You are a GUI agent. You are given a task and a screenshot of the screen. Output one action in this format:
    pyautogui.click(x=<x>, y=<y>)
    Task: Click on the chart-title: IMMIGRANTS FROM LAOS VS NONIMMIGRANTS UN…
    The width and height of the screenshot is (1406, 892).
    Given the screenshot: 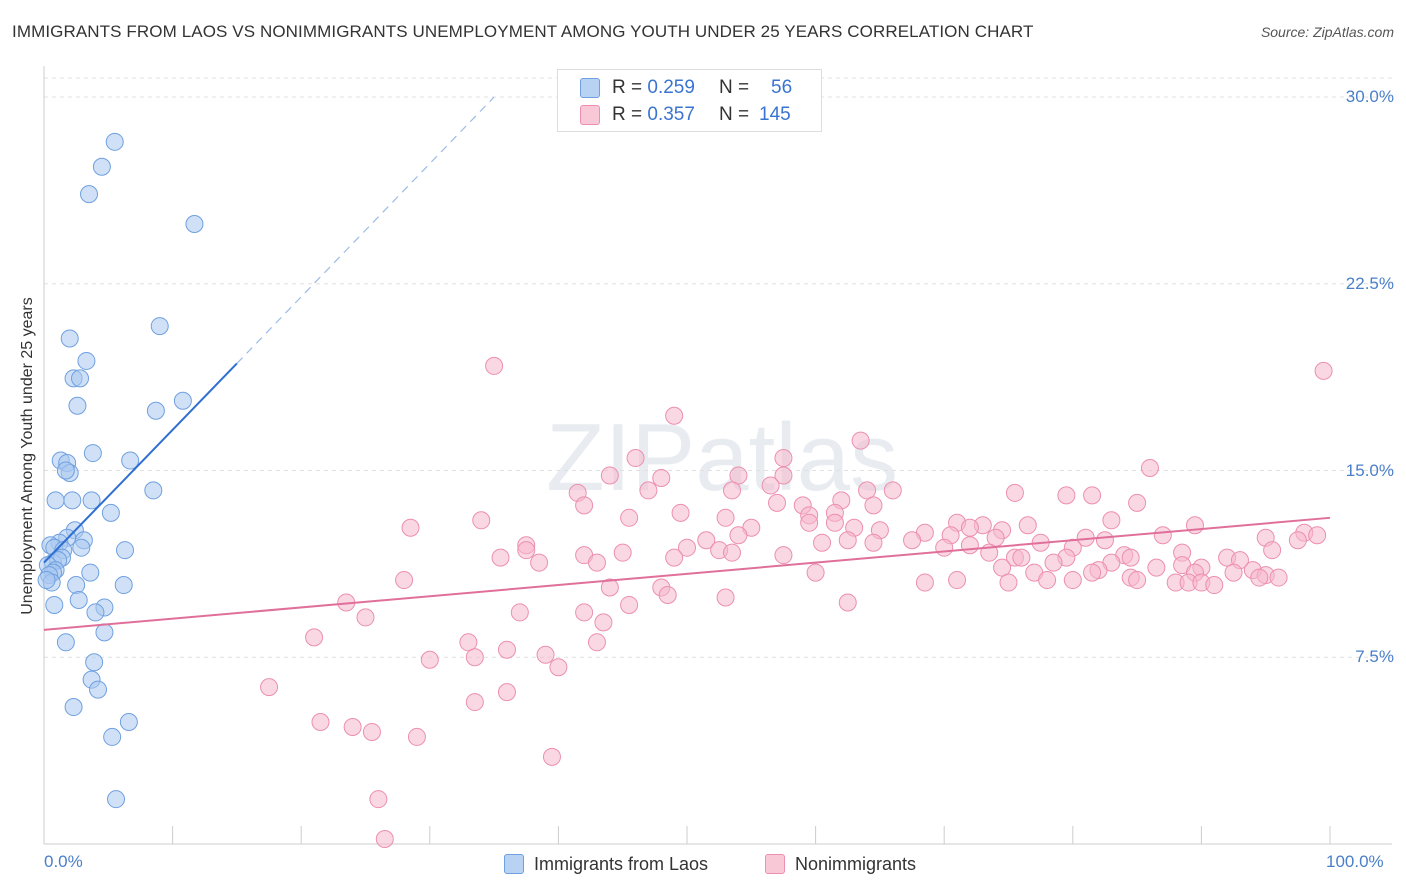 What is the action you would take?
    pyautogui.click(x=523, y=31)
    